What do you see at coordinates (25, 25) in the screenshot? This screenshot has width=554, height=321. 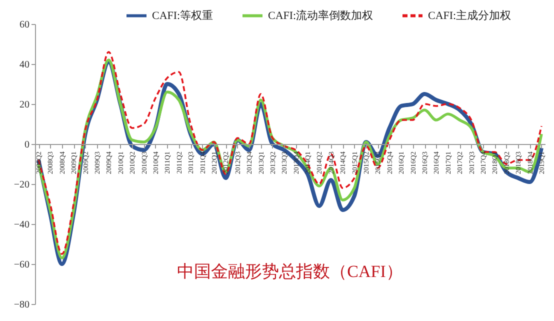 I see `y-tick-label: 60` at bounding box center [25, 25].